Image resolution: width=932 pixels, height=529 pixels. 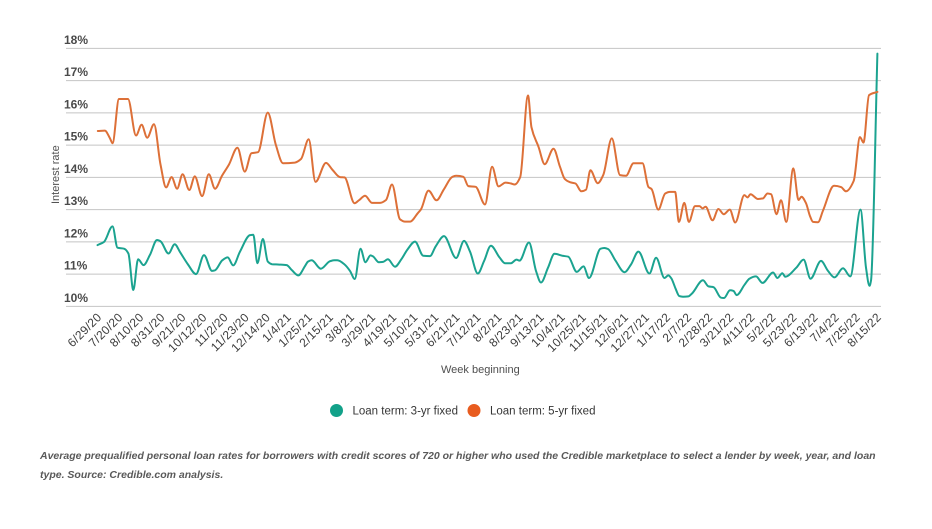 What do you see at coordinates (76, 233) in the screenshot?
I see `svg-text: 12%` at bounding box center [76, 233].